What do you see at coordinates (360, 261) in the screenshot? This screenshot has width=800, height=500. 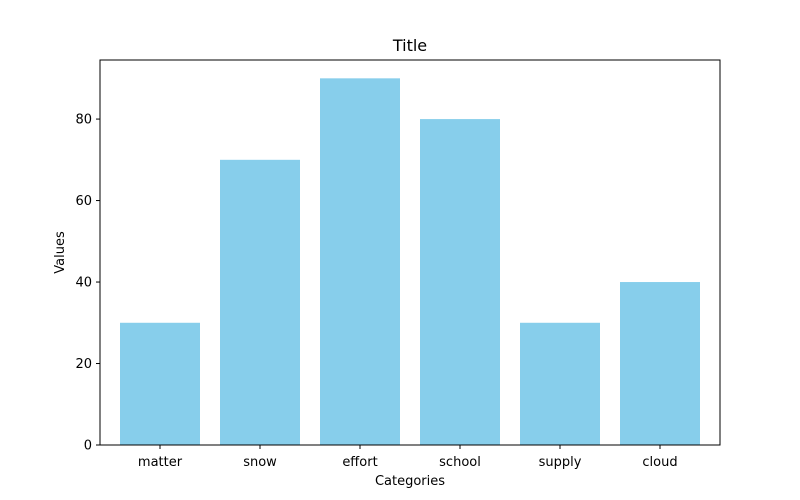 I see `bar-effort` at bounding box center [360, 261].